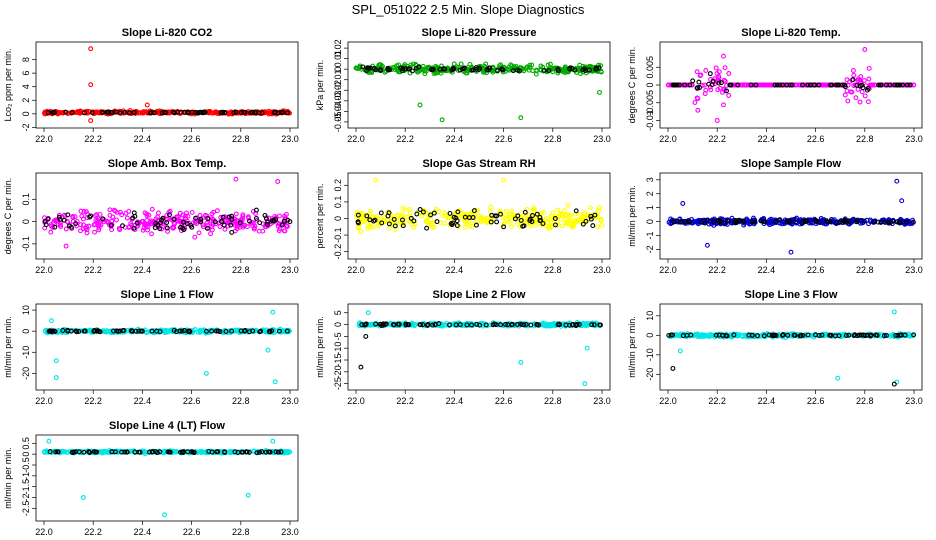 Image resolution: width=936 pixels, height=540 pixels. Describe the element at coordinates (320, 85) in the screenshot. I see `y-axis-label: kPa per min.` at that location.